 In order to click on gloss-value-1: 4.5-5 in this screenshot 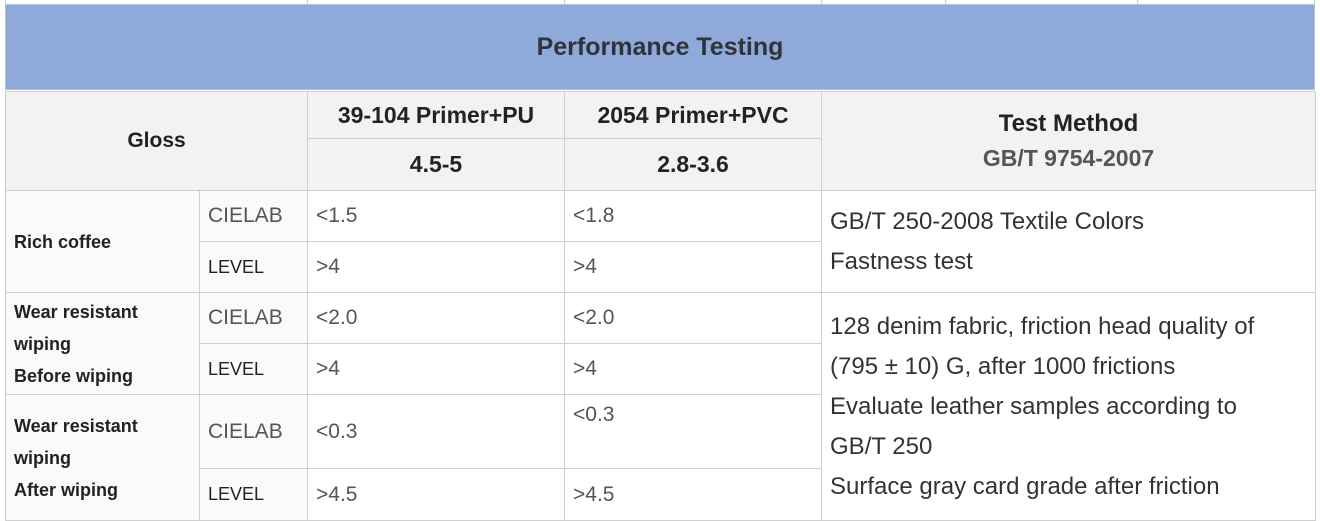, I will do `click(436, 164)`.